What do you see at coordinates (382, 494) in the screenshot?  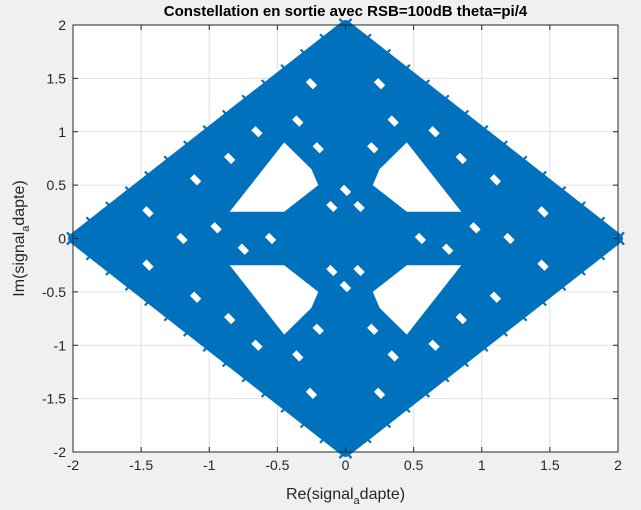 I see `x-axis-label-tail: dapte)` at bounding box center [382, 494].